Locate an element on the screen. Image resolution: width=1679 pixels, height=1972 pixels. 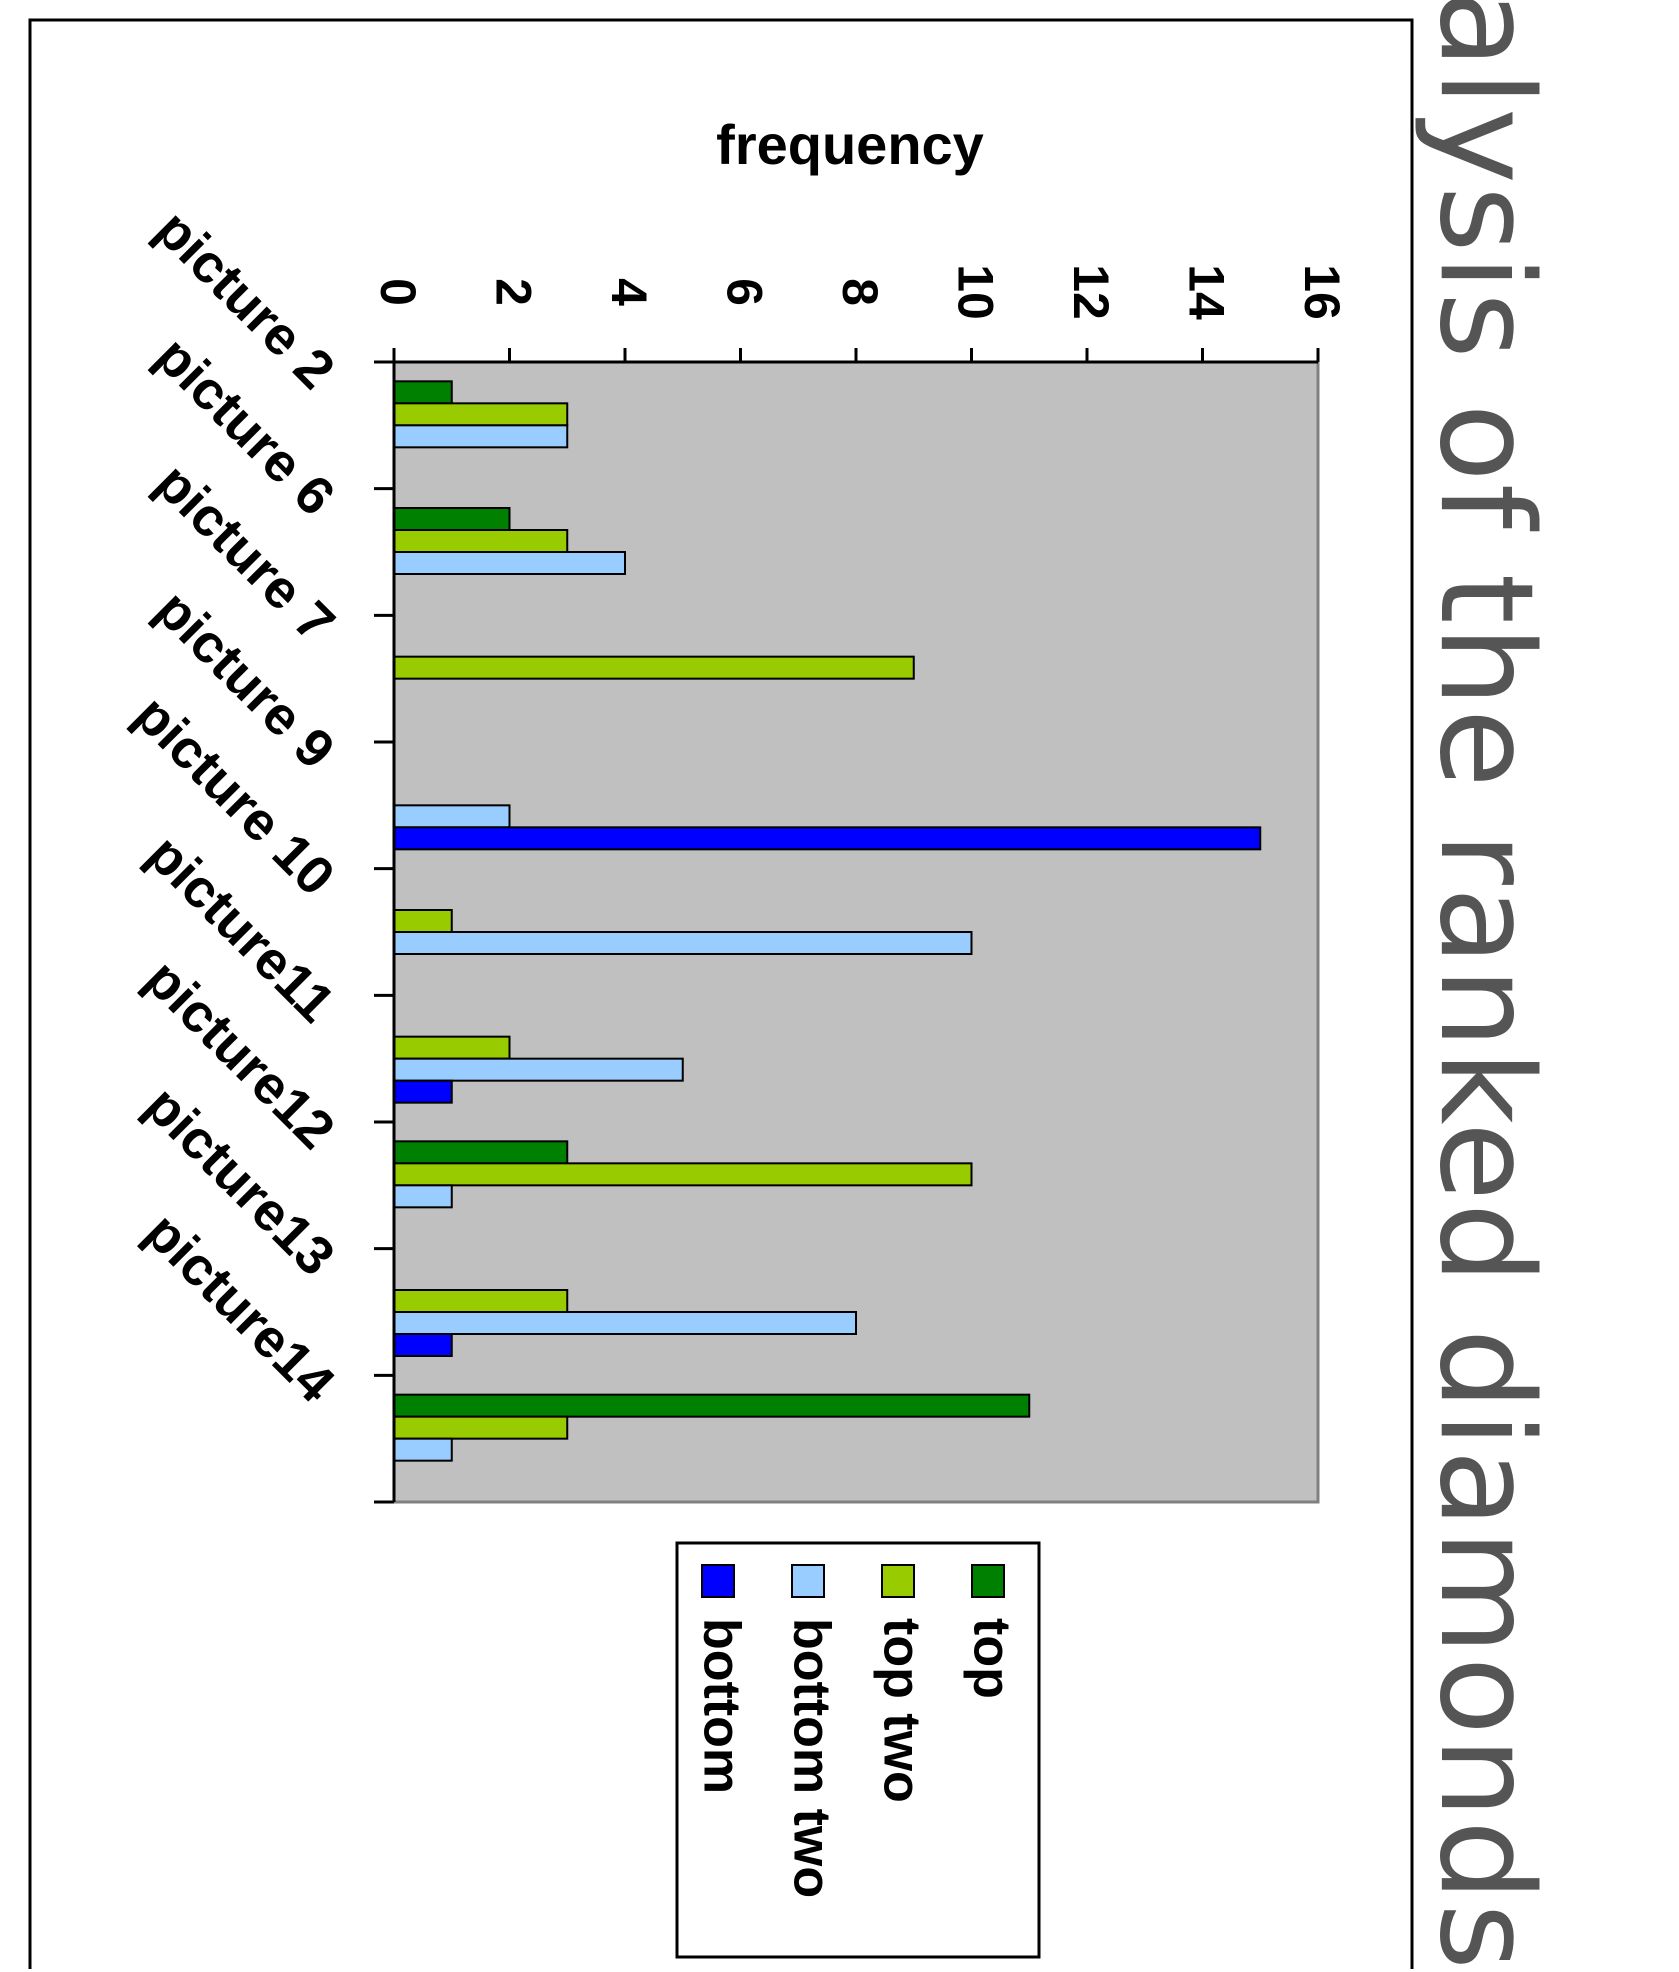
value-tick-label: 6 is located at coordinates (744, 292).